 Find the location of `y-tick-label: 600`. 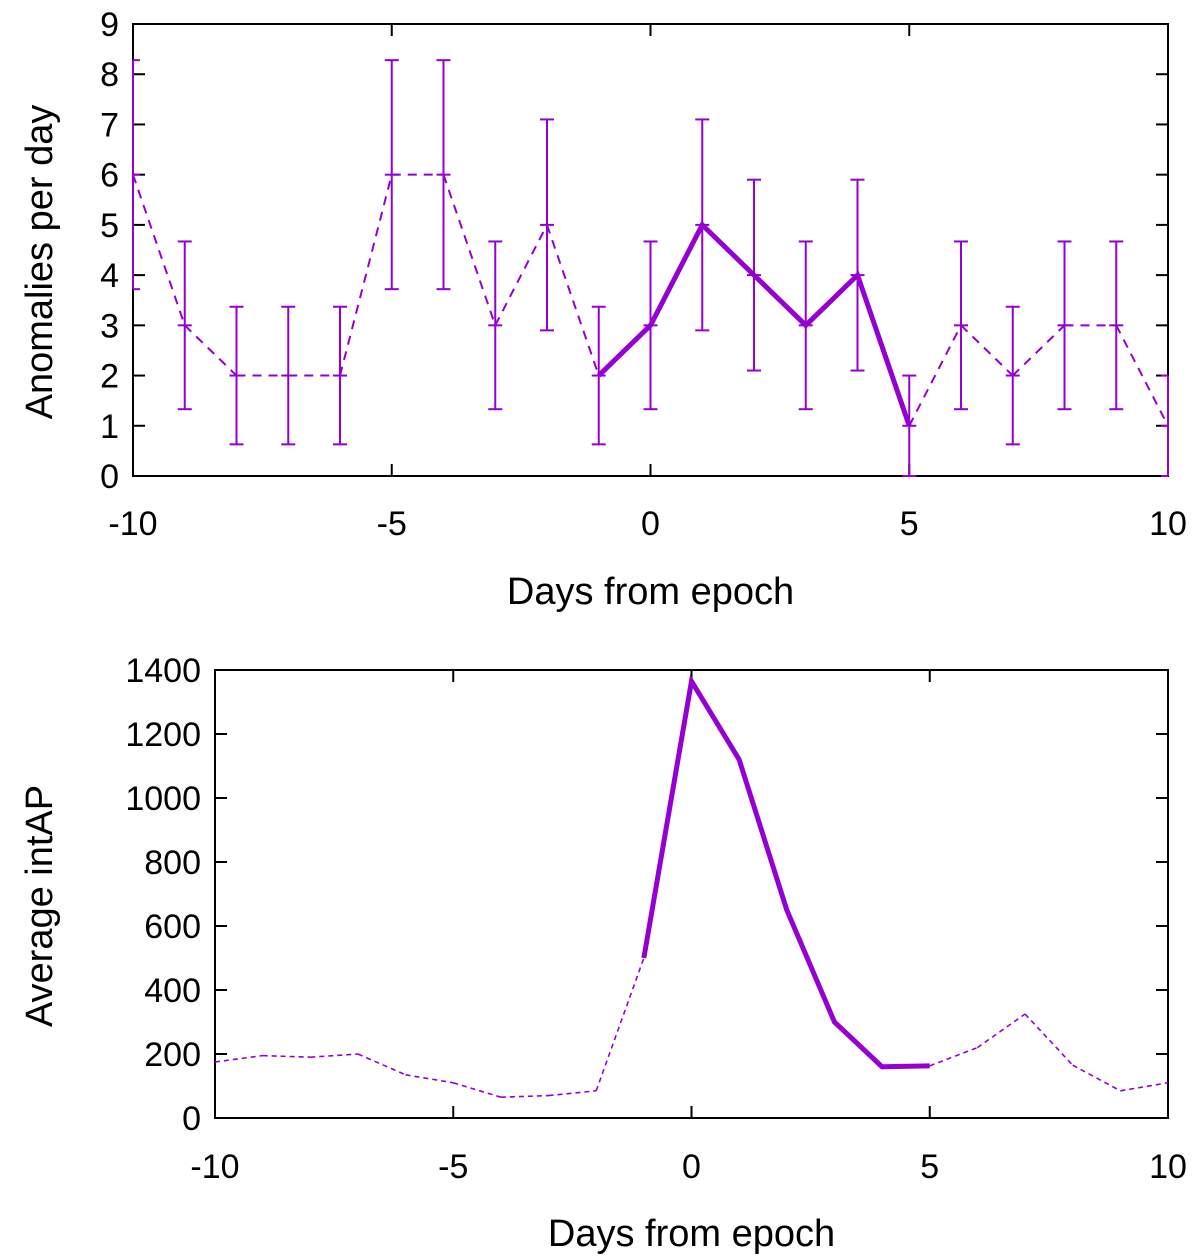

y-tick-label: 600 is located at coordinates (172, 927).